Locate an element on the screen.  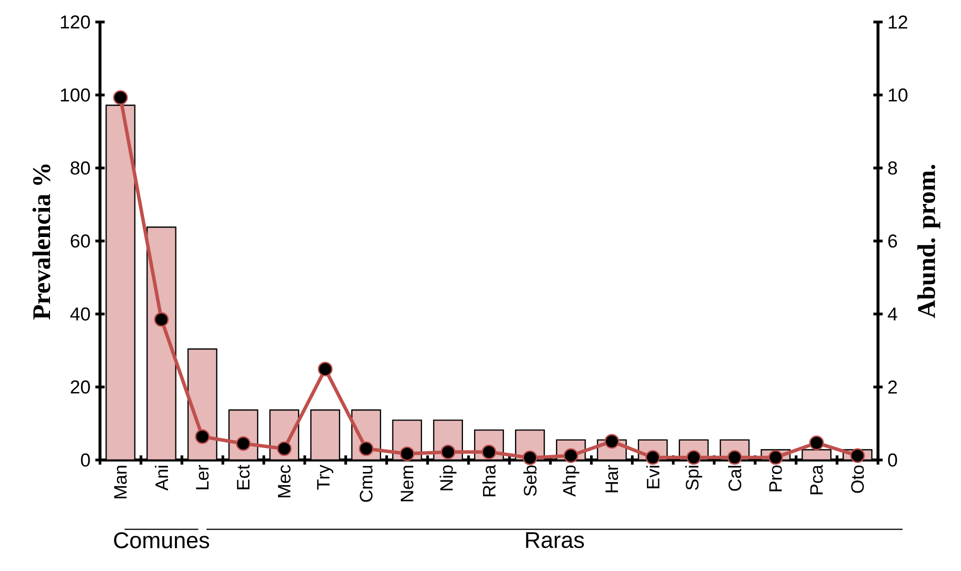
x-tick-label: Try is located at coordinates (325, 477).